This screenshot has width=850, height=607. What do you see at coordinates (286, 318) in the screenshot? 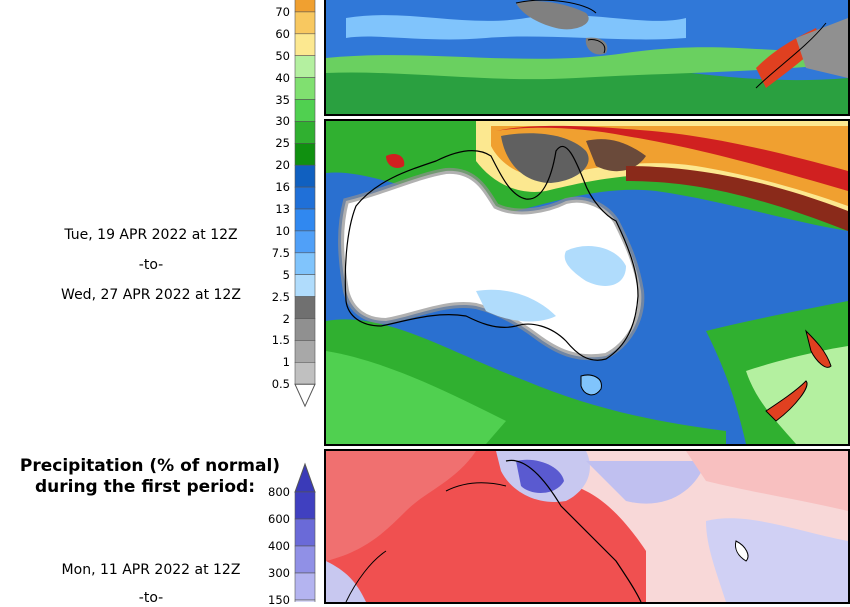
I see `precip-tick-label: 2` at bounding box center [286, 318].